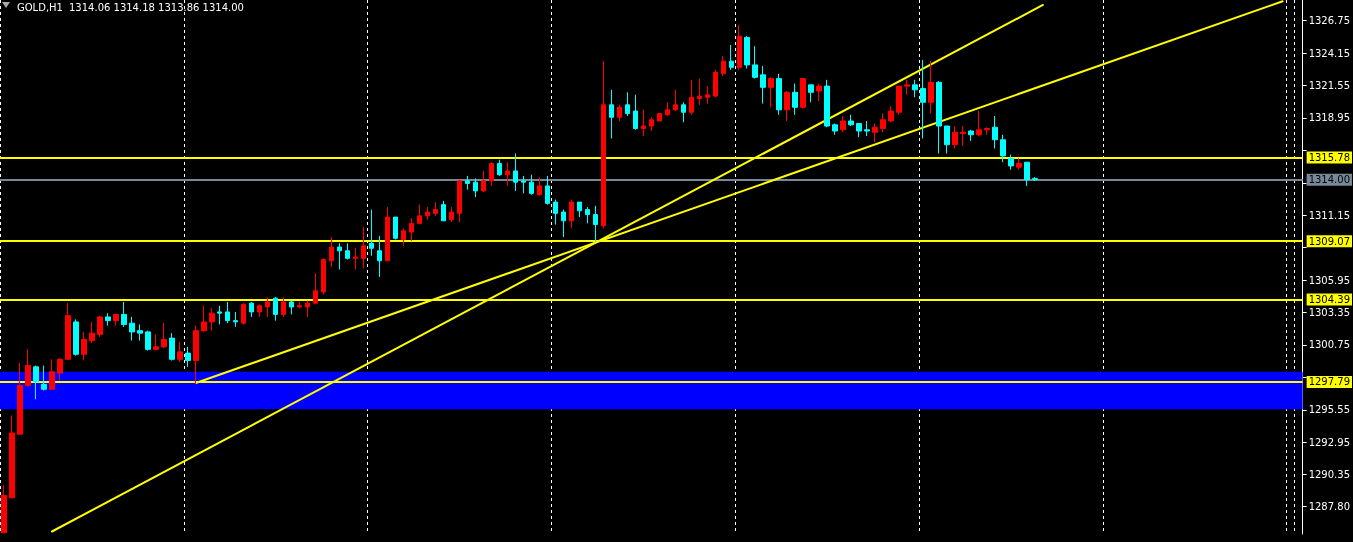 The image size is (1353, 542). Describe the element at coordinates (1329, 280) in the screenshot. I see `y-tick-label: 1305.95` at that location.